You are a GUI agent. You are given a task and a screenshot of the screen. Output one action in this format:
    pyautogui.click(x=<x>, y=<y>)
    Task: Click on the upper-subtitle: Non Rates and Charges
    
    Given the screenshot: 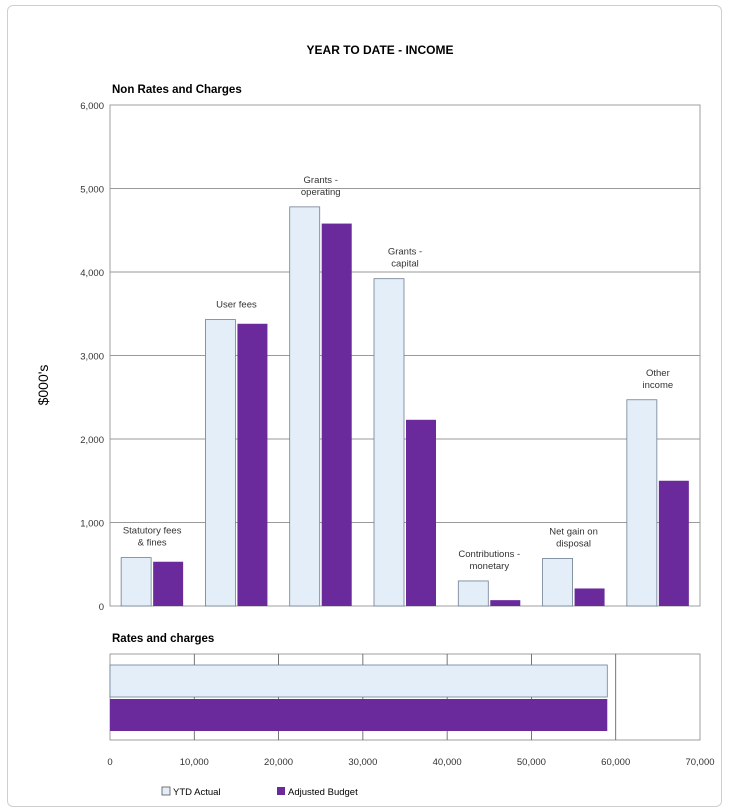 What is the action you would take?
    pyautogui.click(x=177, y=90)
    